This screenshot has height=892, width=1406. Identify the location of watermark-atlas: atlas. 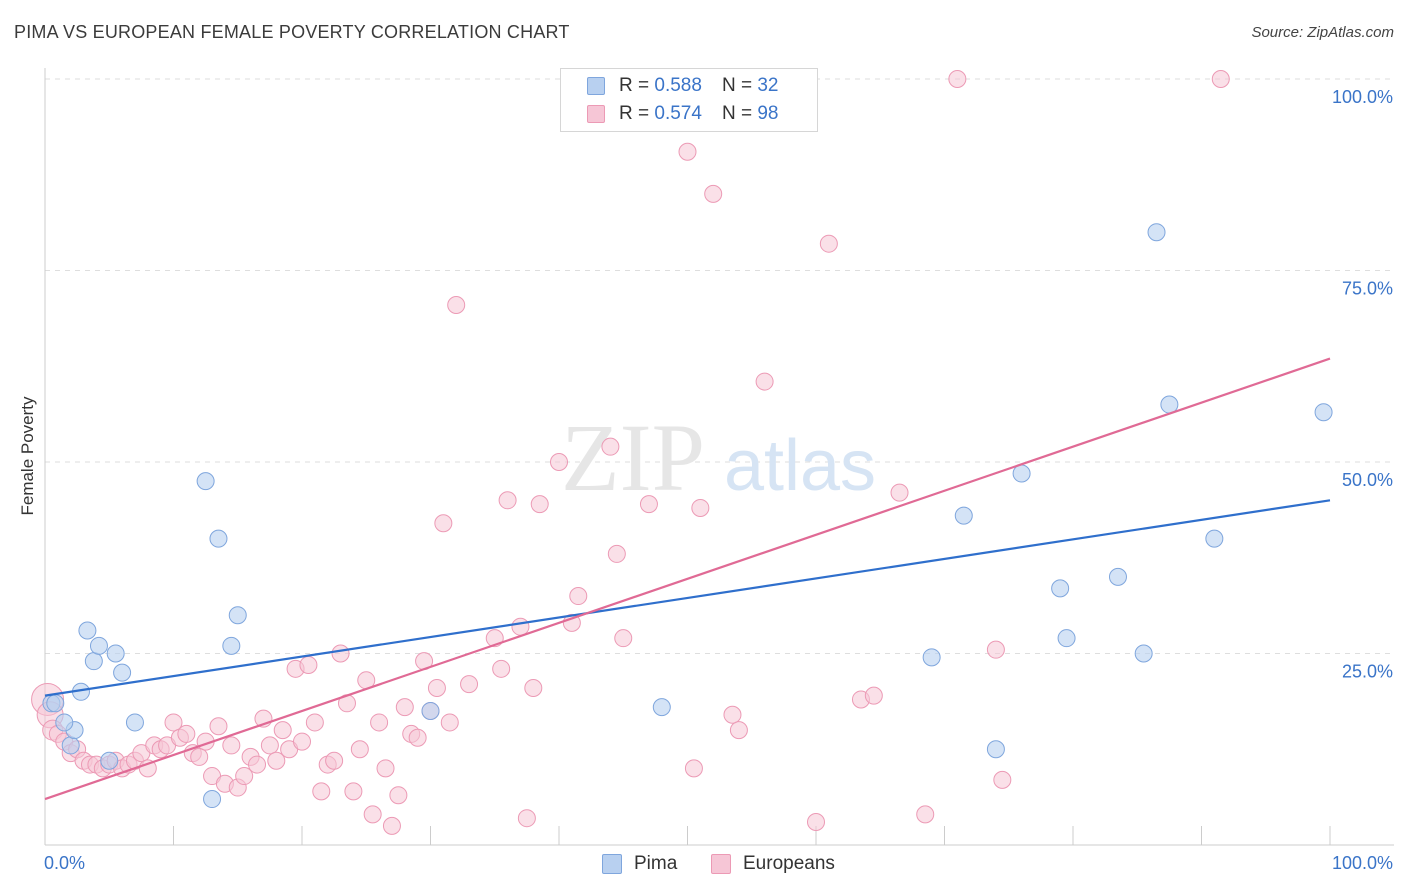
(800, 466).